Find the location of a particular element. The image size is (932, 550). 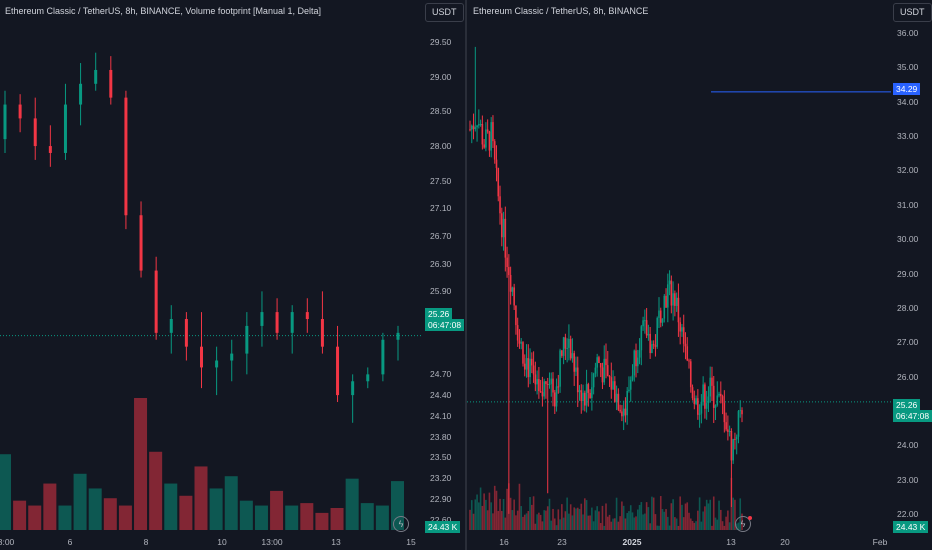

time-tick: 8 is located at coordinates (146, 542).